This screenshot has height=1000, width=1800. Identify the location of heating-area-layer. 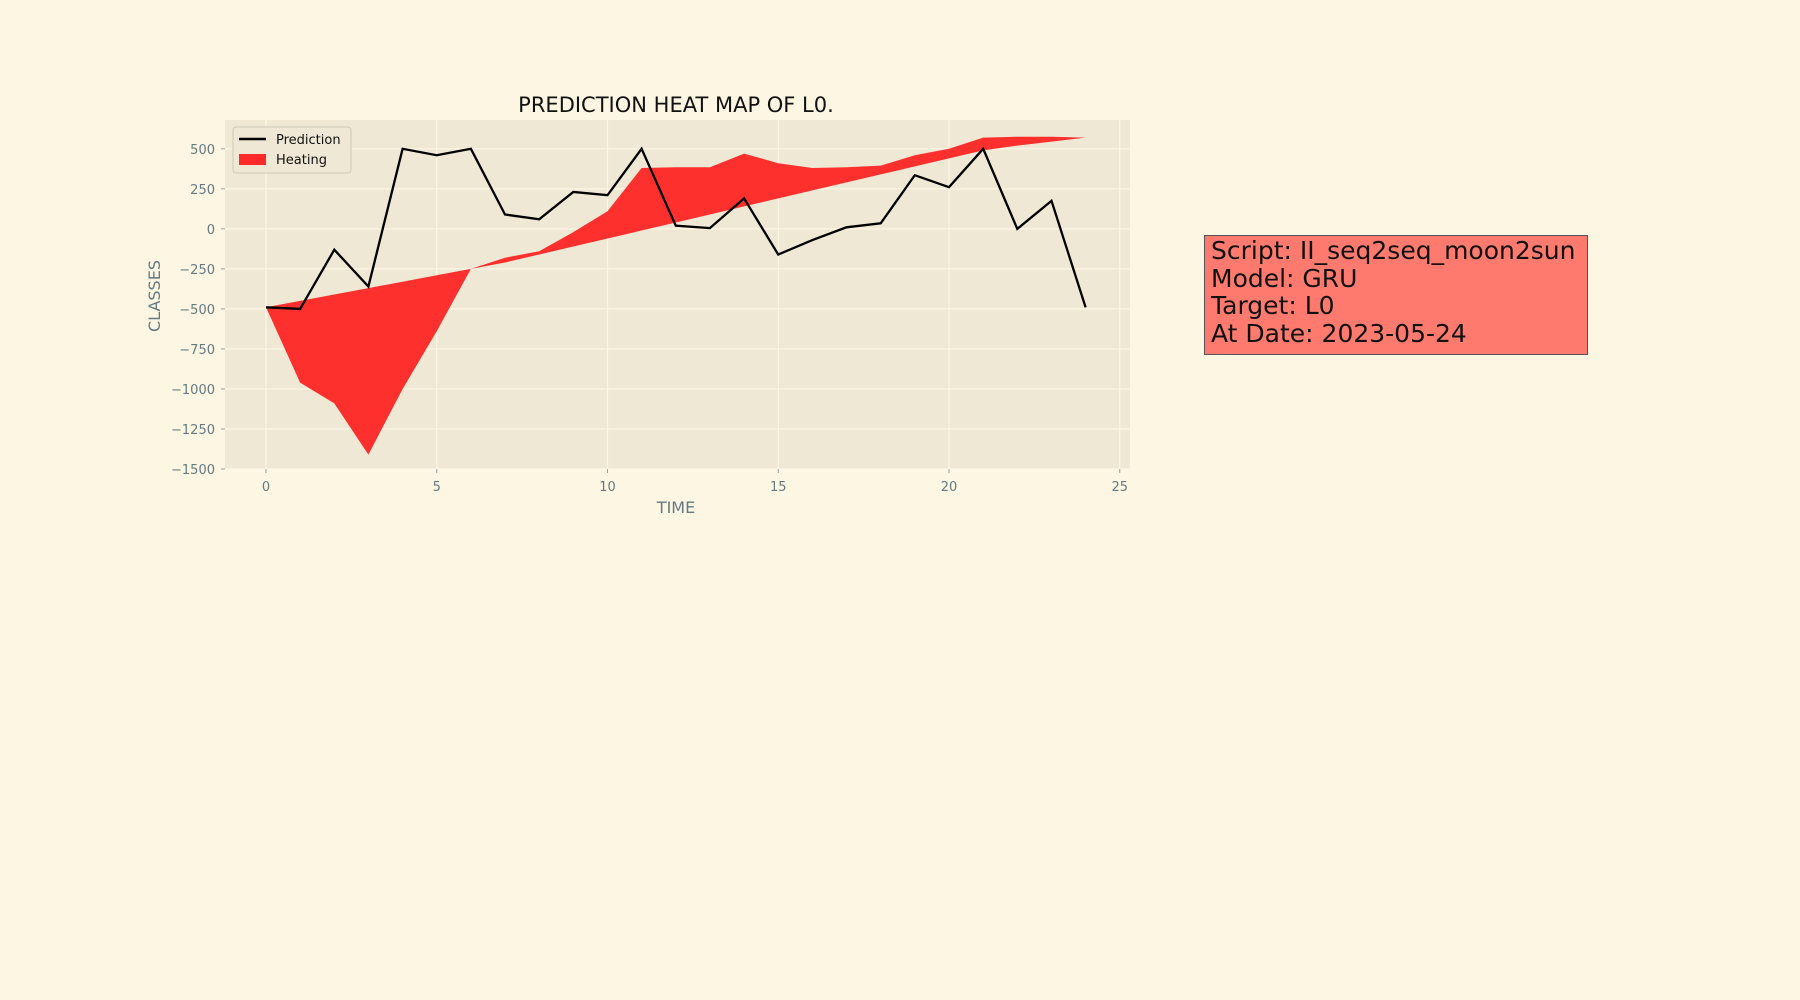
(676, 295).